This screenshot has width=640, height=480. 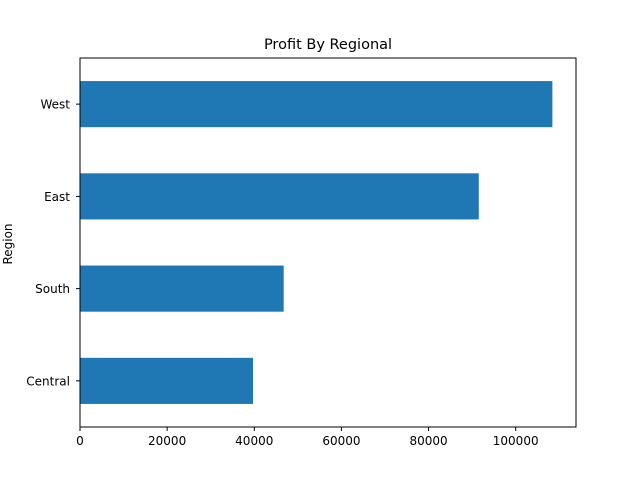 What do you see at coordinates (516, 441) in the screenshot?
I see `x-tick-label: 100000` at bounding box center [516, 441].